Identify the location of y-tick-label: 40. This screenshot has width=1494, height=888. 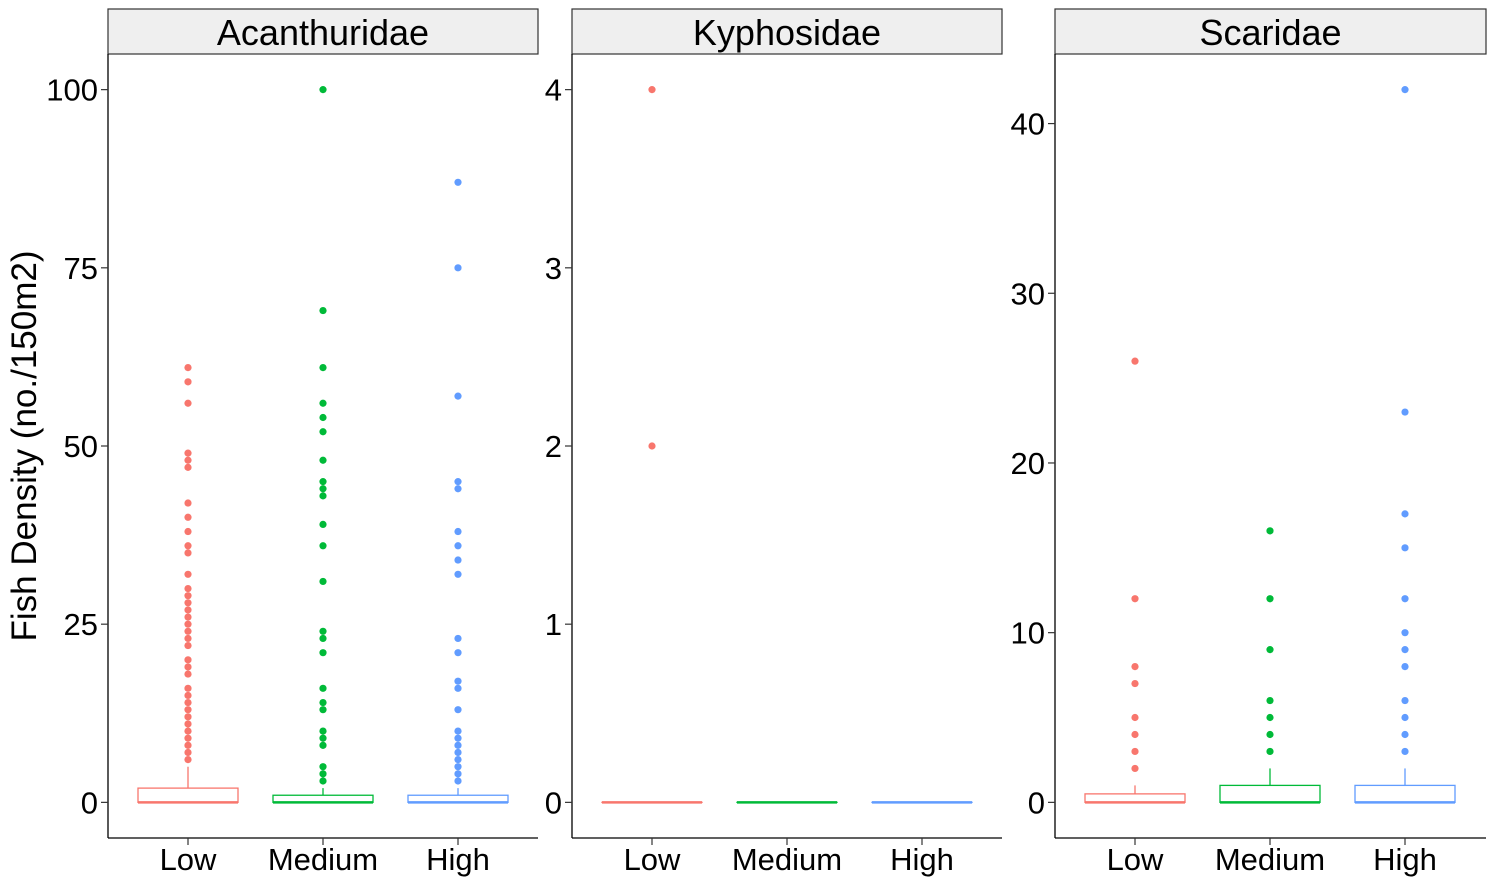
(1028, 124).